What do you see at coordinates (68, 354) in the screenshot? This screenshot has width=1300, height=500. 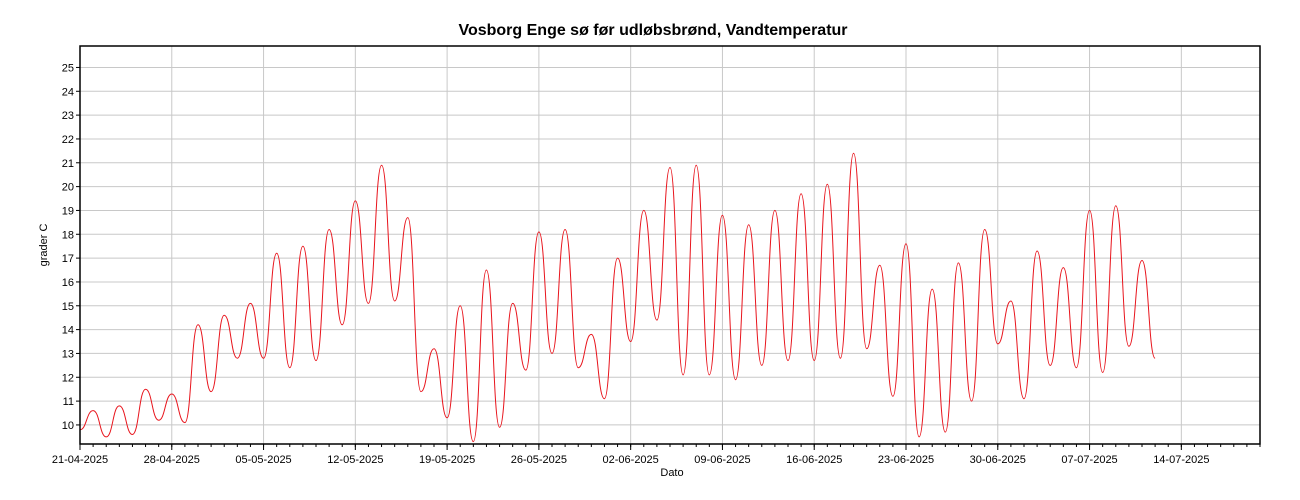 I see `y-tick-label: 13` at bounding box center [68, 354].